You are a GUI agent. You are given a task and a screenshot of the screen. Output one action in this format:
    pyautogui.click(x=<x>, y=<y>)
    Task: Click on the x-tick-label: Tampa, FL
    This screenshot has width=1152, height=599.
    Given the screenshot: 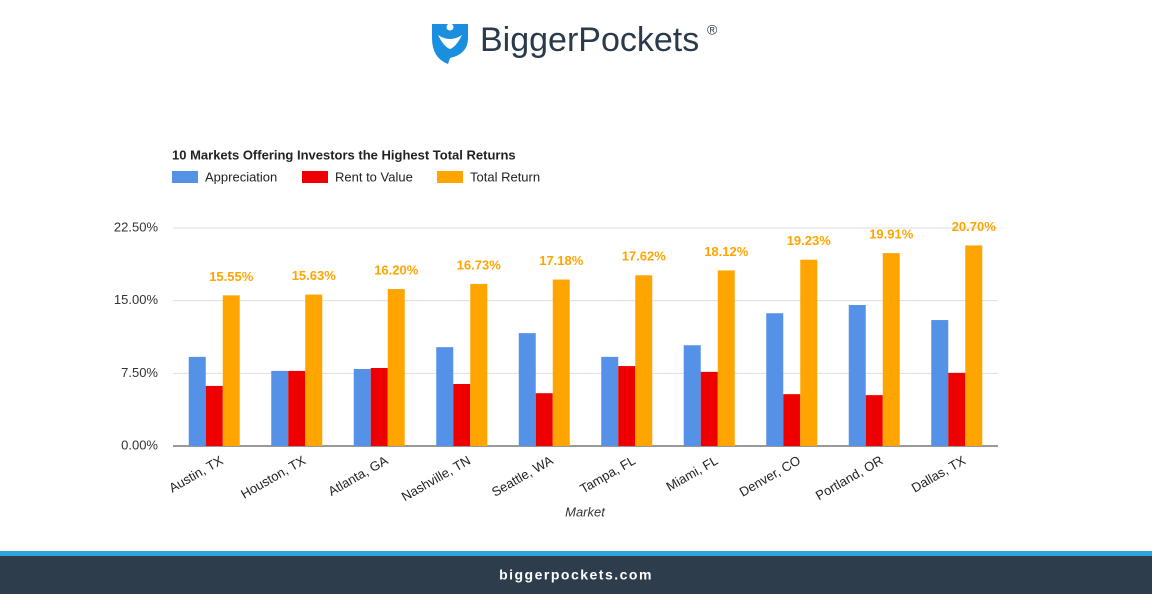 What is the action you would take?
    pyautogui.click(x=607, y=475)
    